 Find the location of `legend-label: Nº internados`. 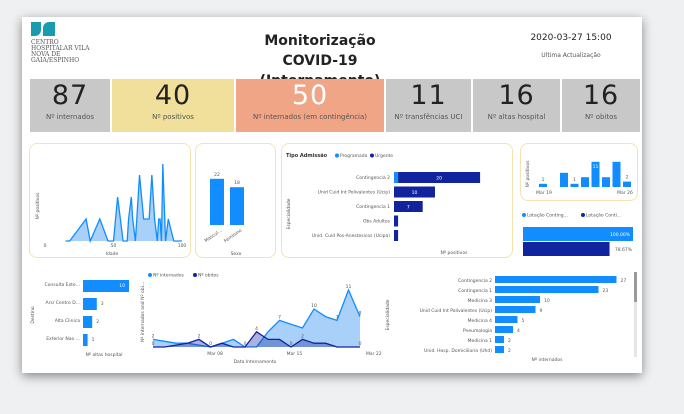

legend-label: Nº internados is located at coordinates (169, 276).